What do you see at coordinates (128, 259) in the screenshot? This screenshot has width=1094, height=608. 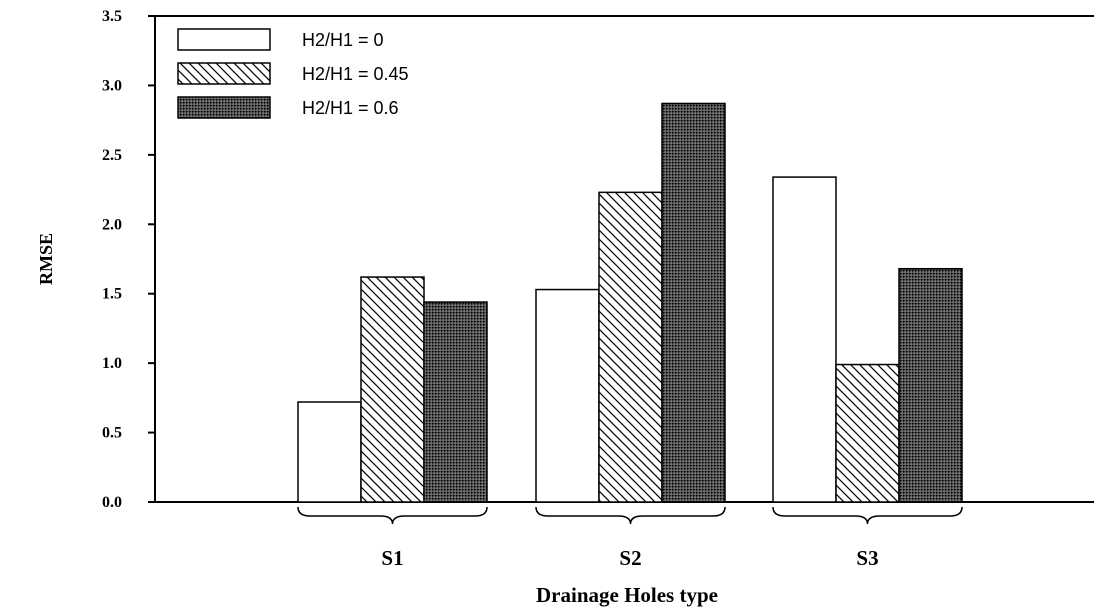 I see `y-axis-ticks: 0.0 0.5 1.0 1.5 2.0 2.5 3.0 3.5` at bounding box center [128, 259].